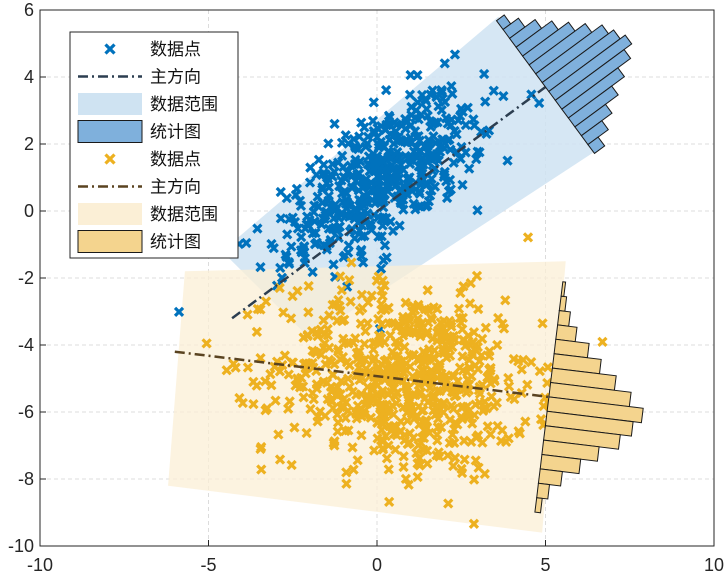 This screenshot has width=727, height=581. Describe the element at coordinates (29, 144) in the screenshot. I see `y-tick-label: 2` at that location.